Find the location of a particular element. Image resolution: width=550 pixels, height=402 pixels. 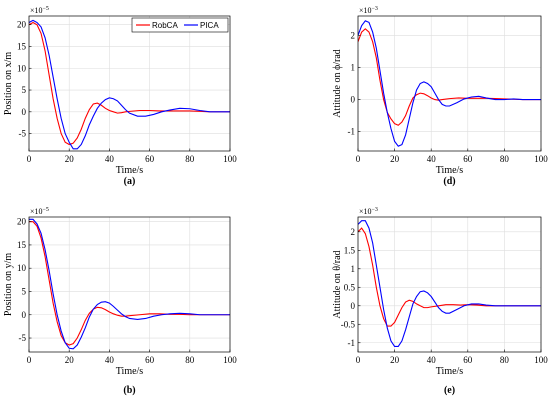

y-tick-label-3: 2 is located at coordinates (353, 35).